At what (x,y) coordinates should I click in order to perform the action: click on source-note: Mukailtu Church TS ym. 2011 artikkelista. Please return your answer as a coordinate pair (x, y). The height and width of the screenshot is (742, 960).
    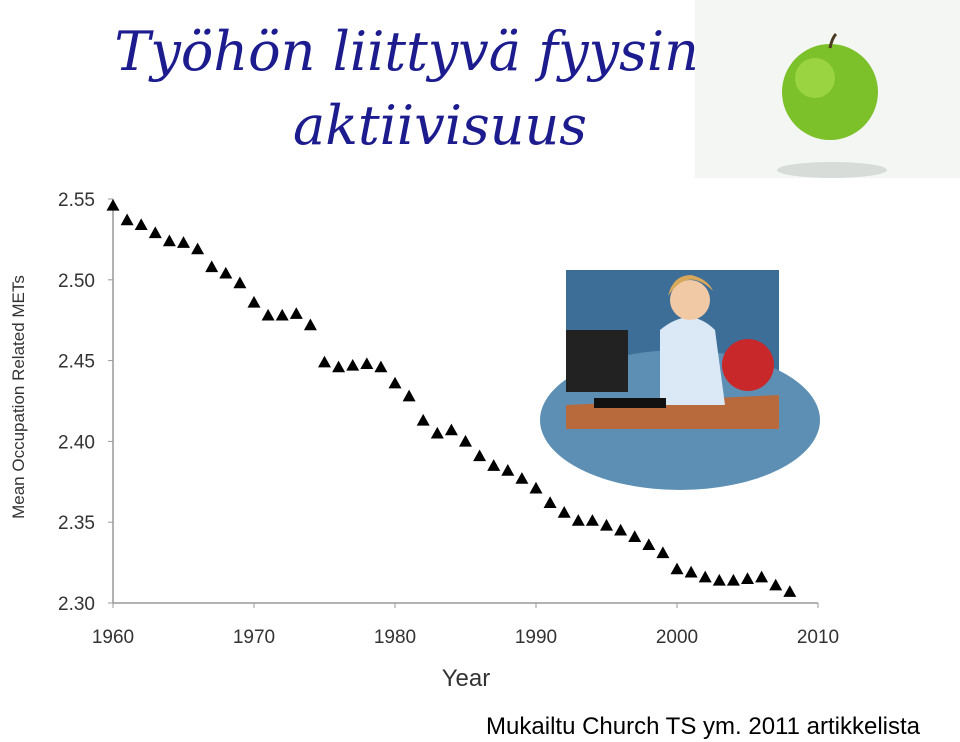
    Looking at the image, I should click on (703, 726).